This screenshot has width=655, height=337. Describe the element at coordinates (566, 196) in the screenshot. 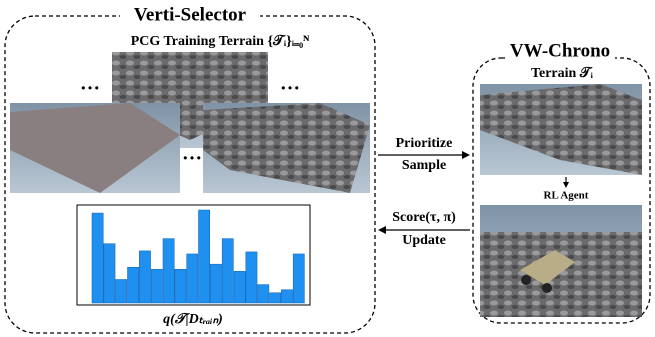

I see `agent-label: RL Agent` at that location.